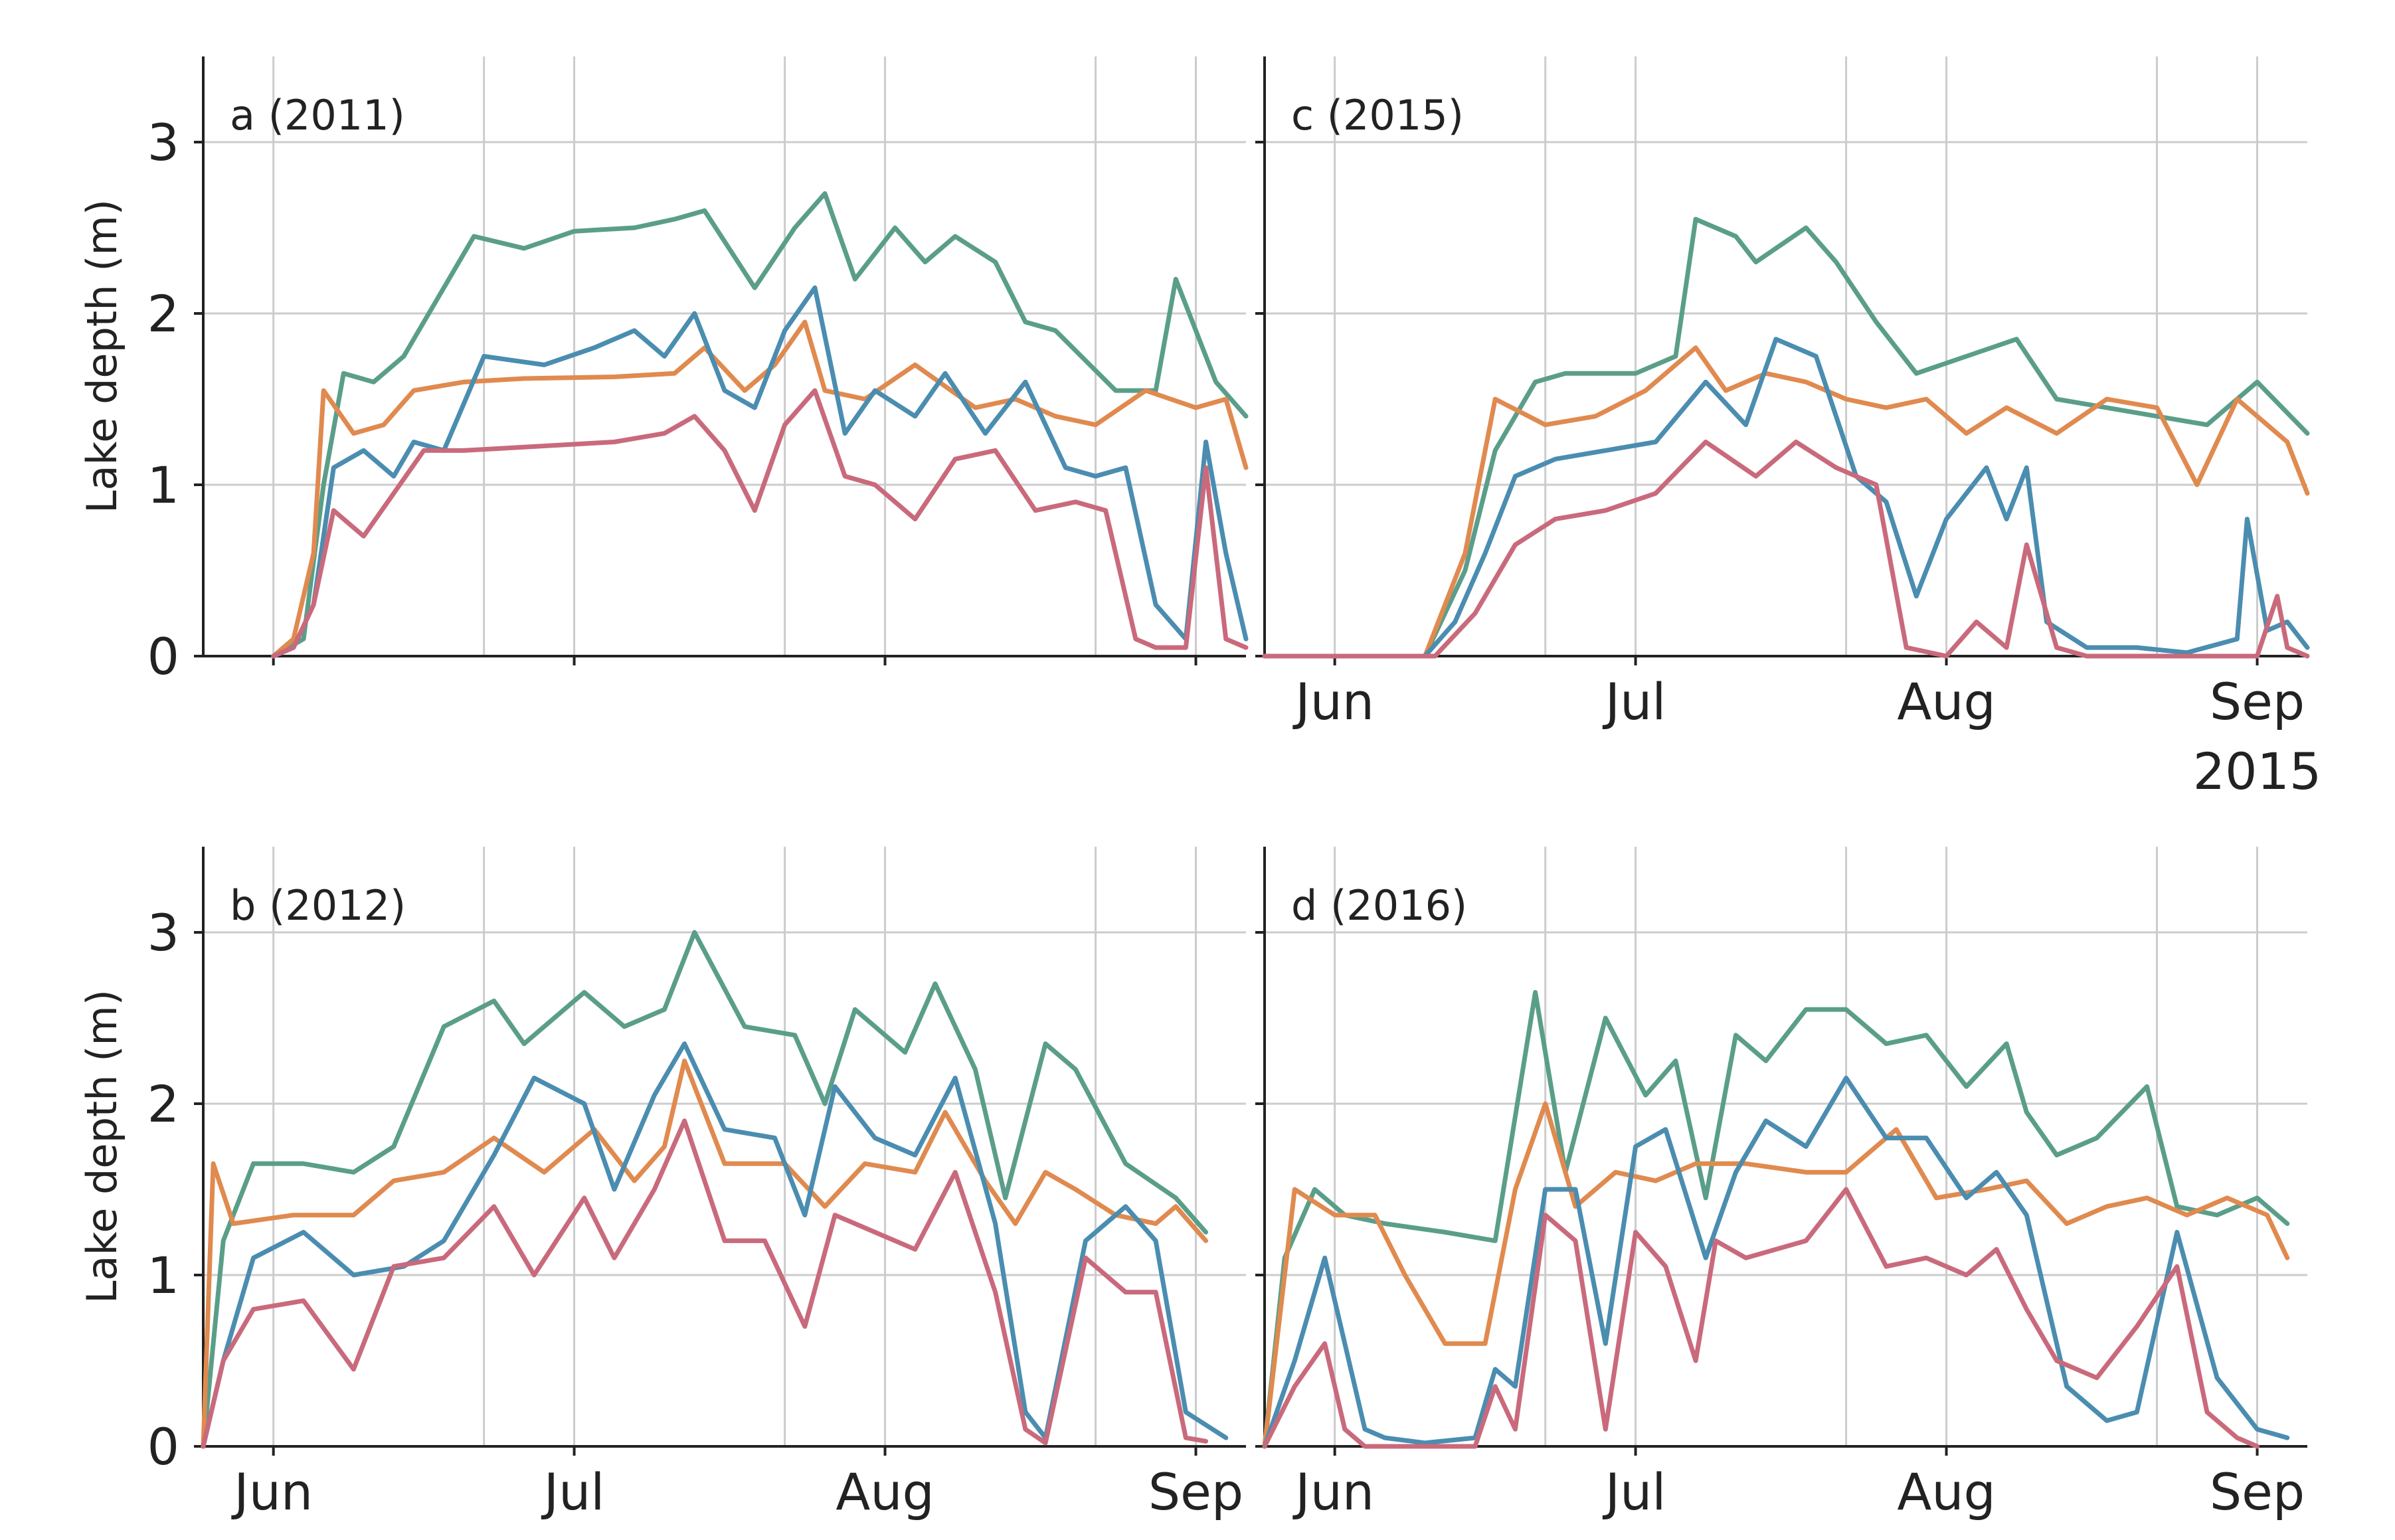 The height and width of the screenshot is (1540, 2395). Describe the element at coordinates (1377, 115) in the screenshot. I see `panel-label: c (2015)` at that location.